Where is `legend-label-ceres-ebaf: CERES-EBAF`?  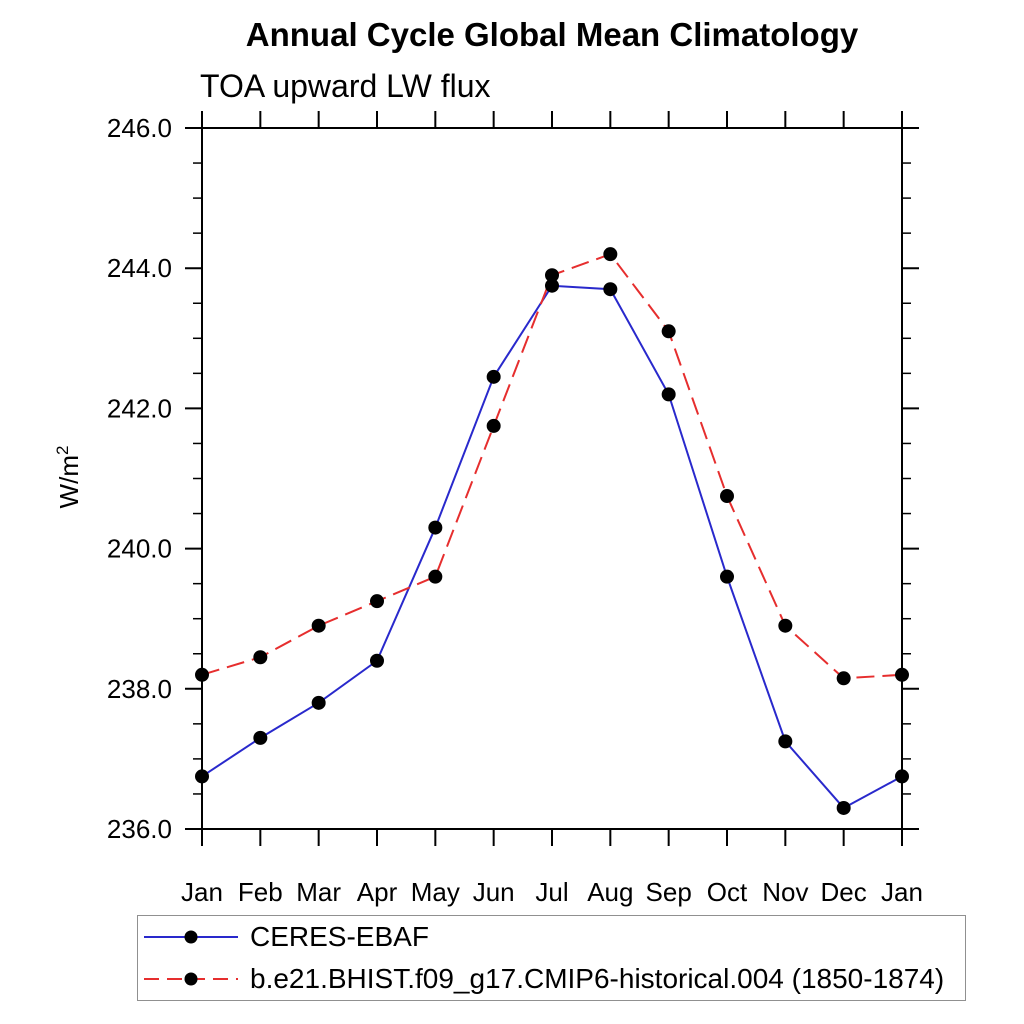
legend-label-ceres-ebaf: CERES-EBAF is located at coordinates (339, 936).